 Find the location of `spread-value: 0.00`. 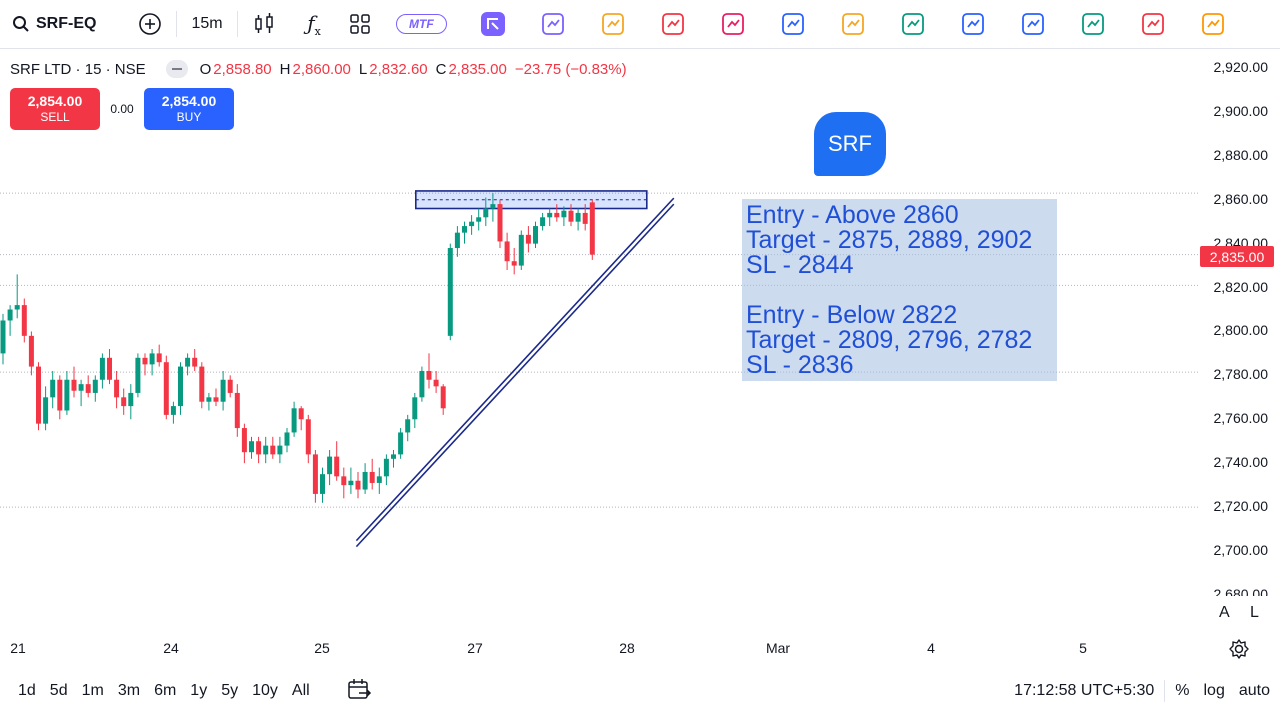

spread-value: 0.00 is located at coordinates (122, 109).